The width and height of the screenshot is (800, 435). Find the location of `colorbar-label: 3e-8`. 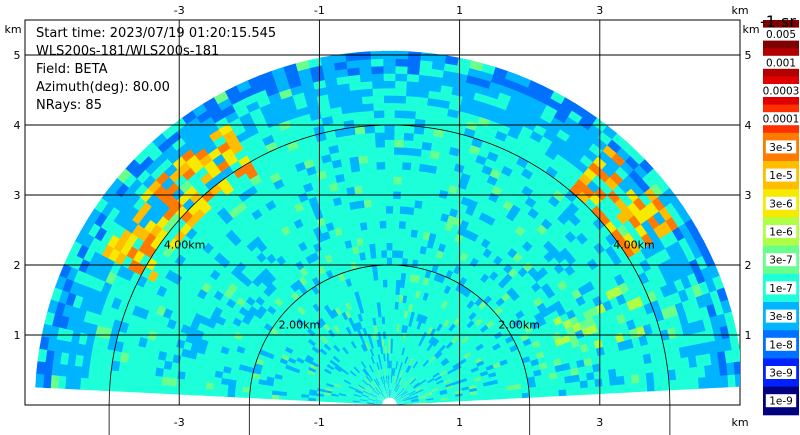

colorbar-label: 3e-8 is located at coordinates (781, 317).